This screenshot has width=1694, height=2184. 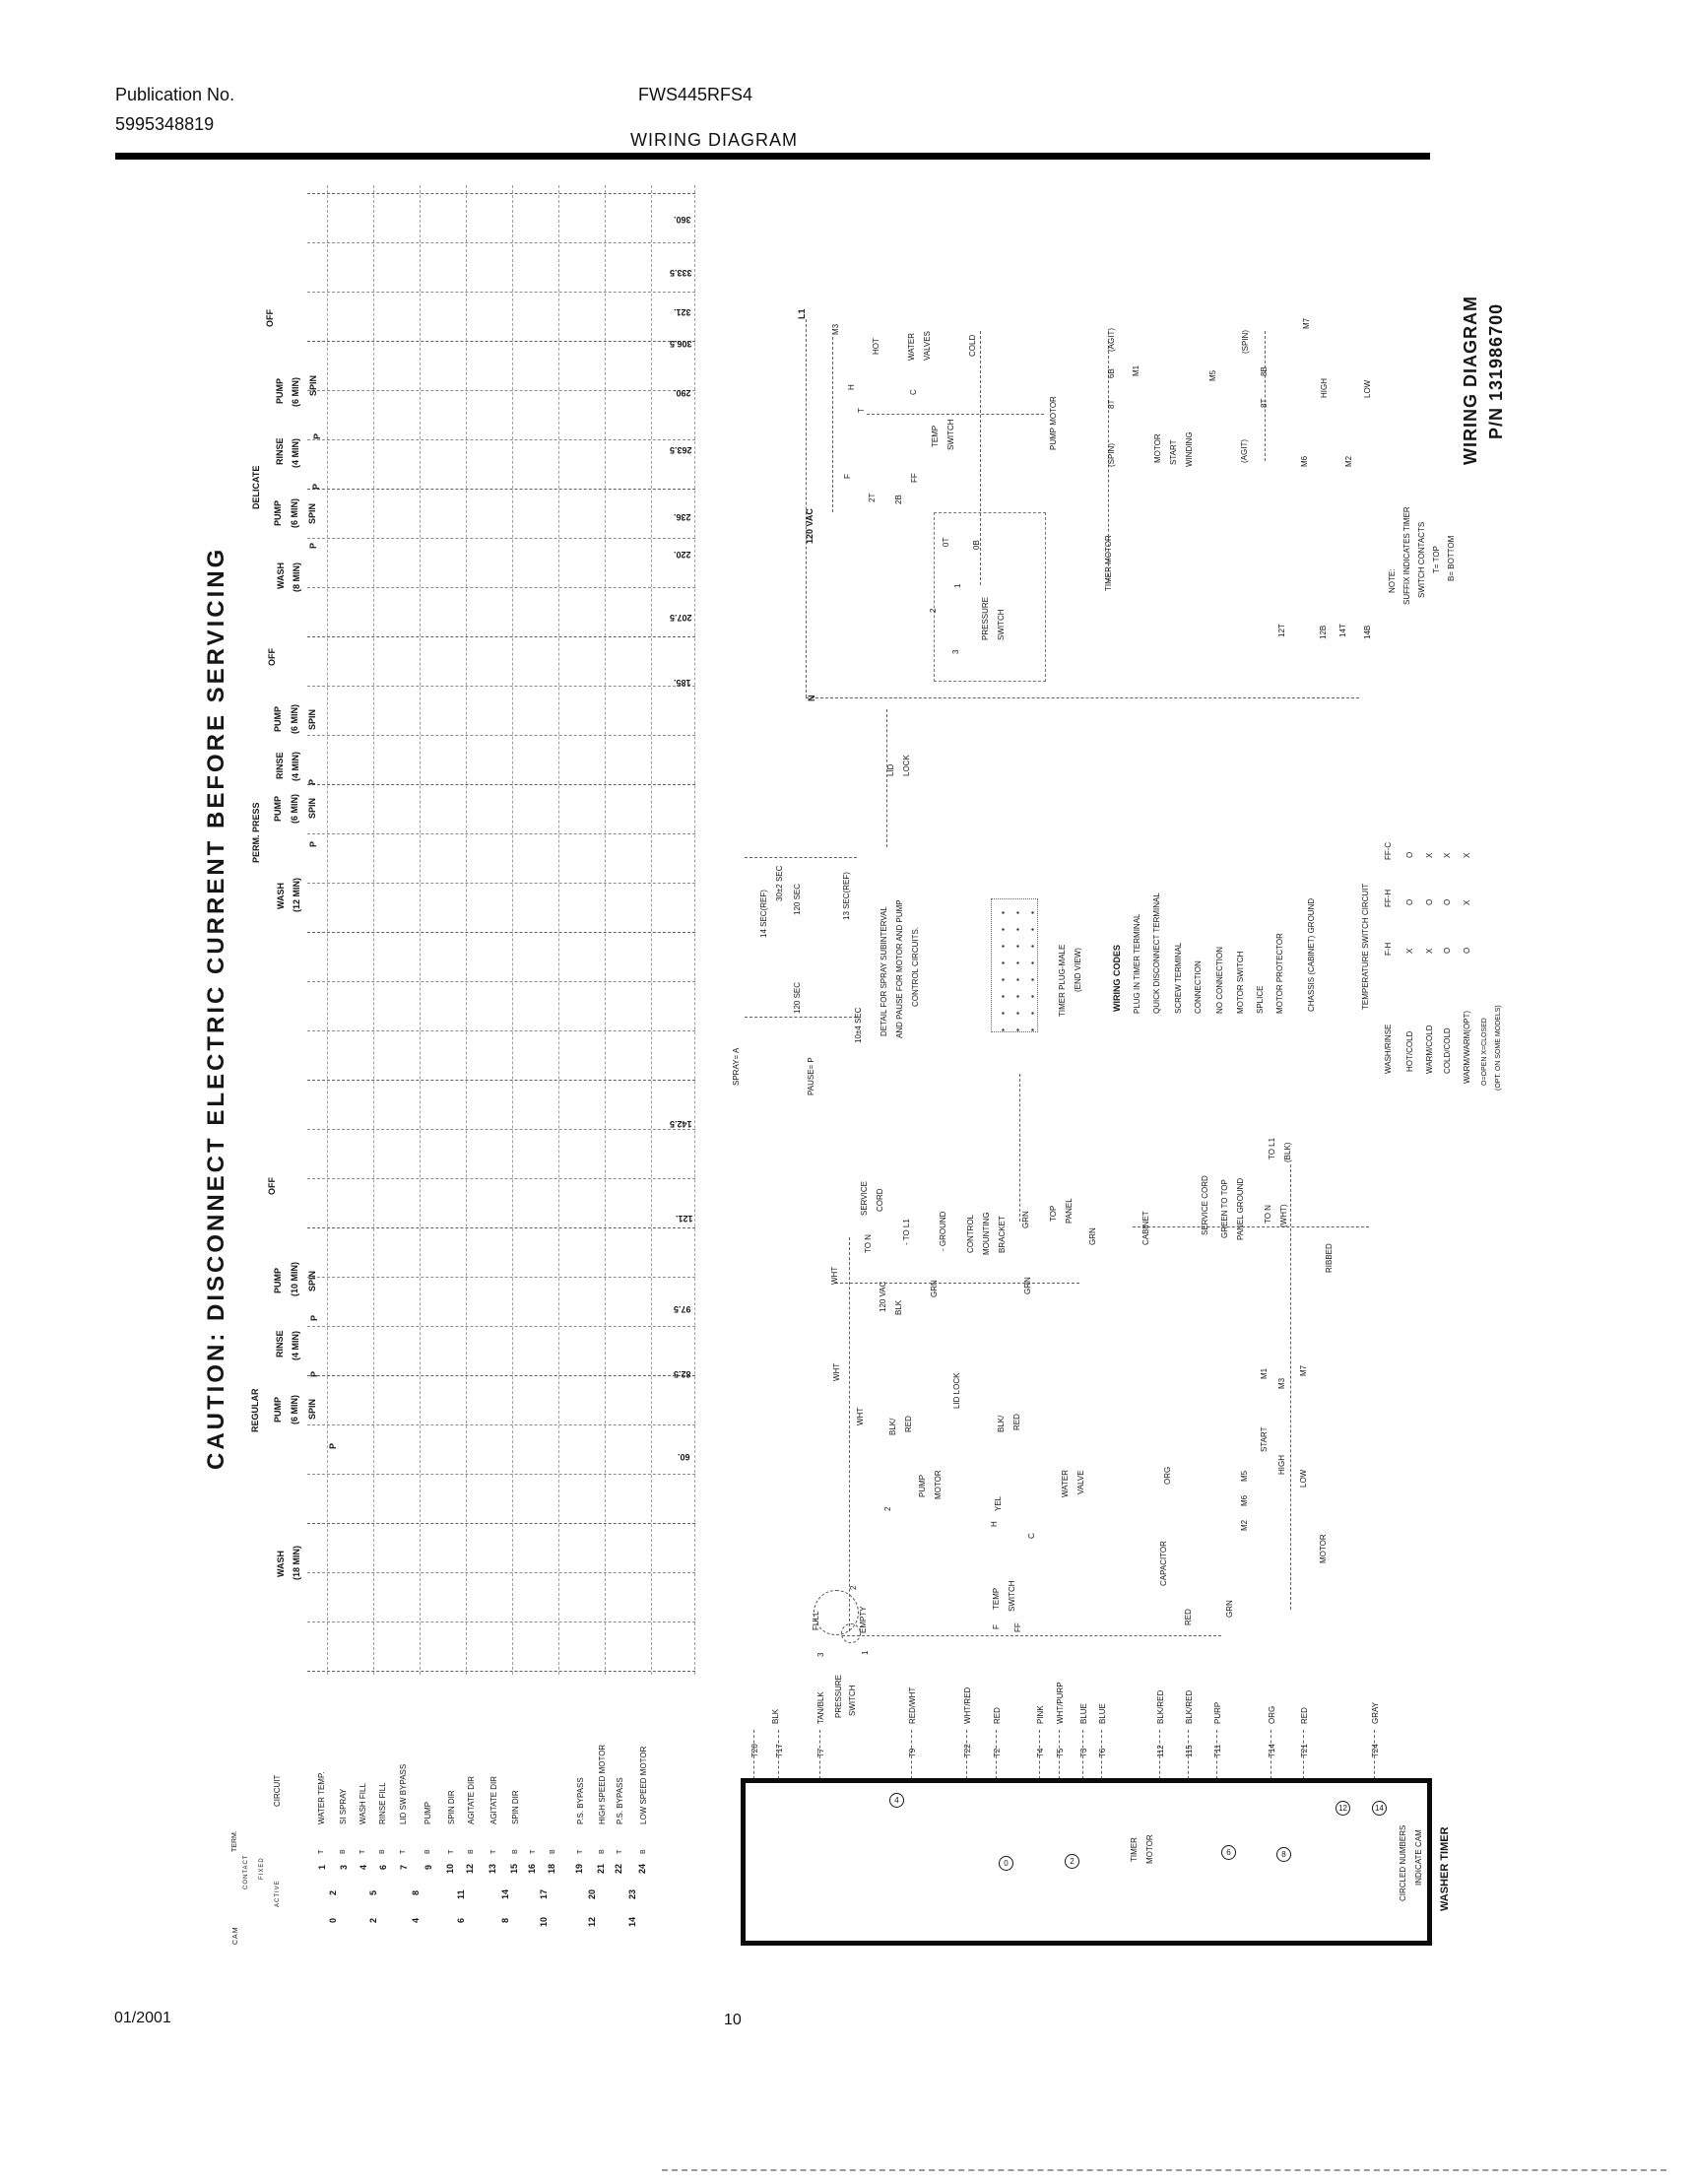 I want to click on green-ground-1: GREEN TO TOP, so click(x=1224, y=1208).